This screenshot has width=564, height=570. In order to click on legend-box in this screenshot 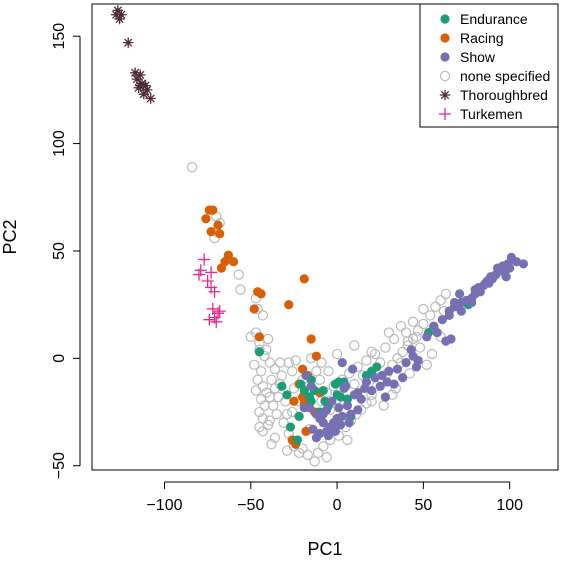, I will do `click(489, 65)`.